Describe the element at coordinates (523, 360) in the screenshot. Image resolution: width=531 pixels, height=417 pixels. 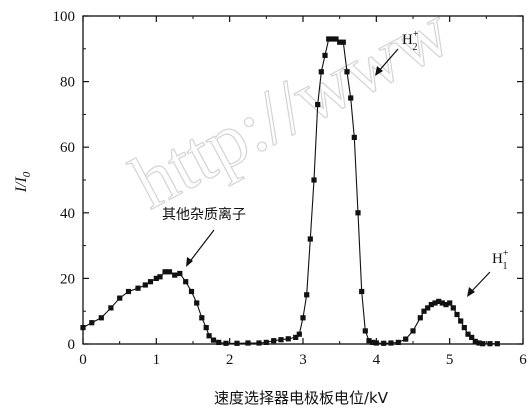
I see `x-tick-label: 6` at that location.